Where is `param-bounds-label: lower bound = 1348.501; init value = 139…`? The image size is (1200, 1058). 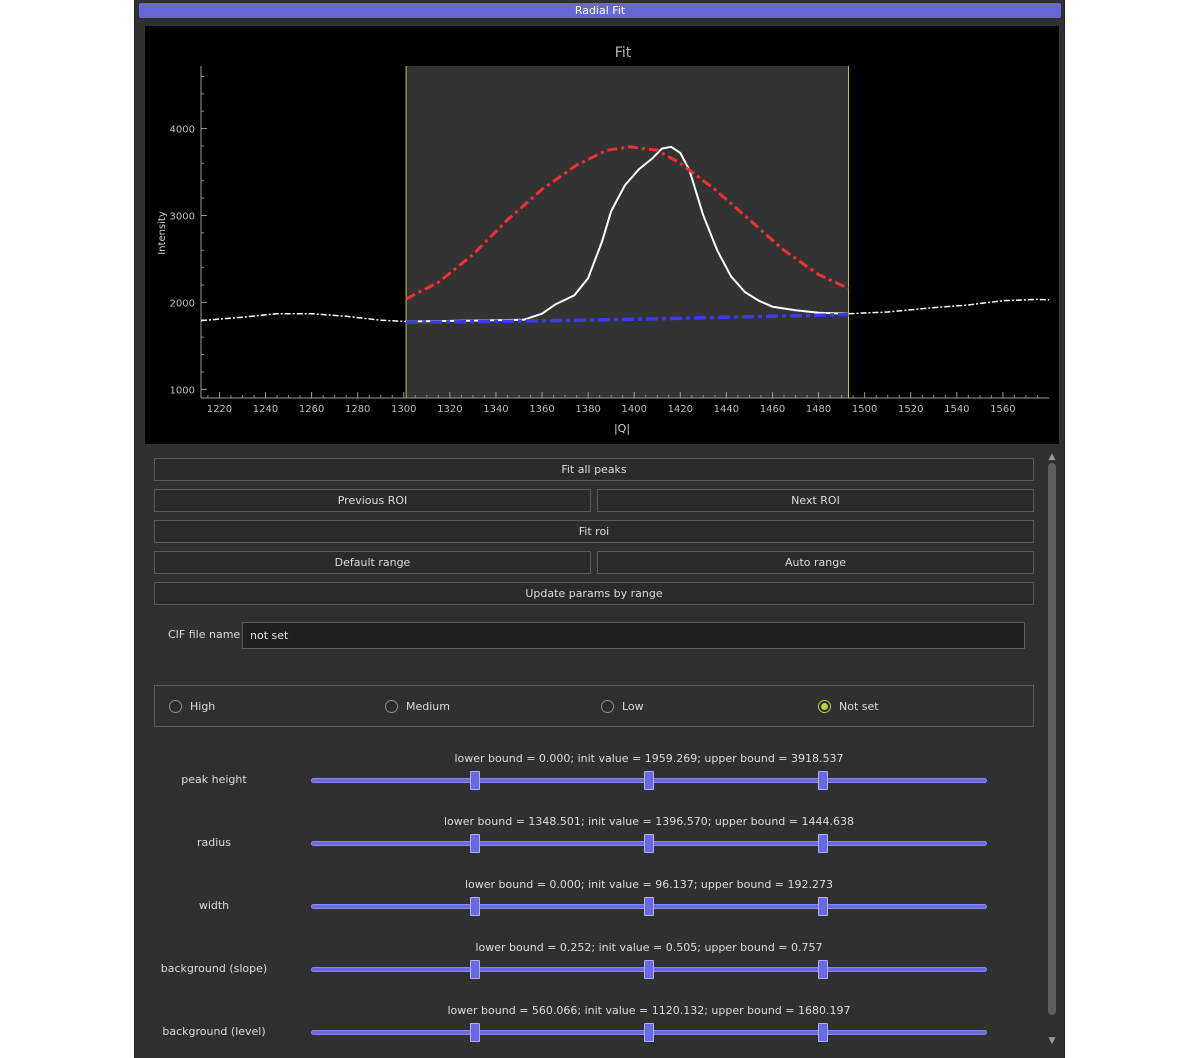 param-bounds-label: lower bound = 1348.501; init value = 139… is located at coordinates (648, 821).